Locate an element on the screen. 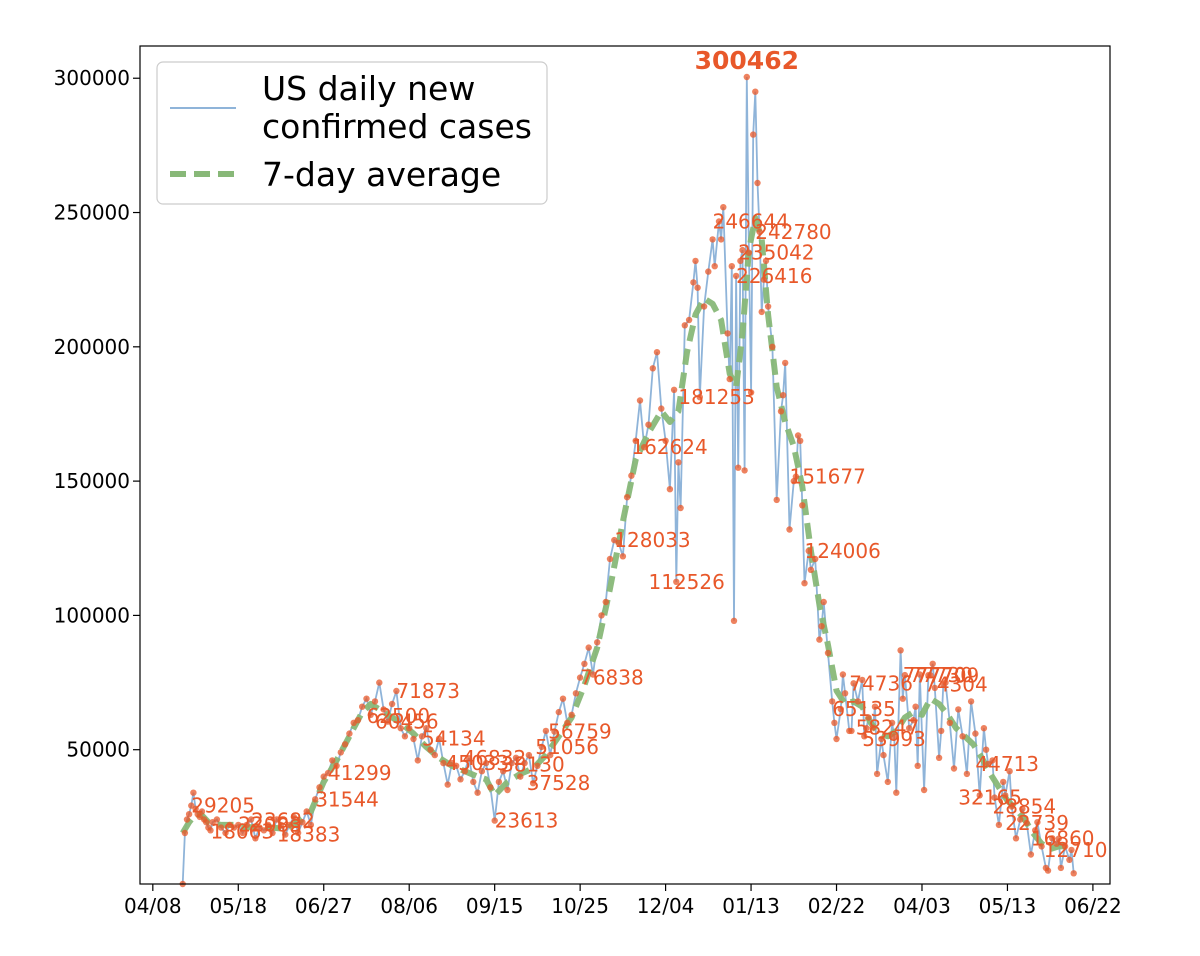  x-tick-label: 06/27 is located at coordinates (324, 906).